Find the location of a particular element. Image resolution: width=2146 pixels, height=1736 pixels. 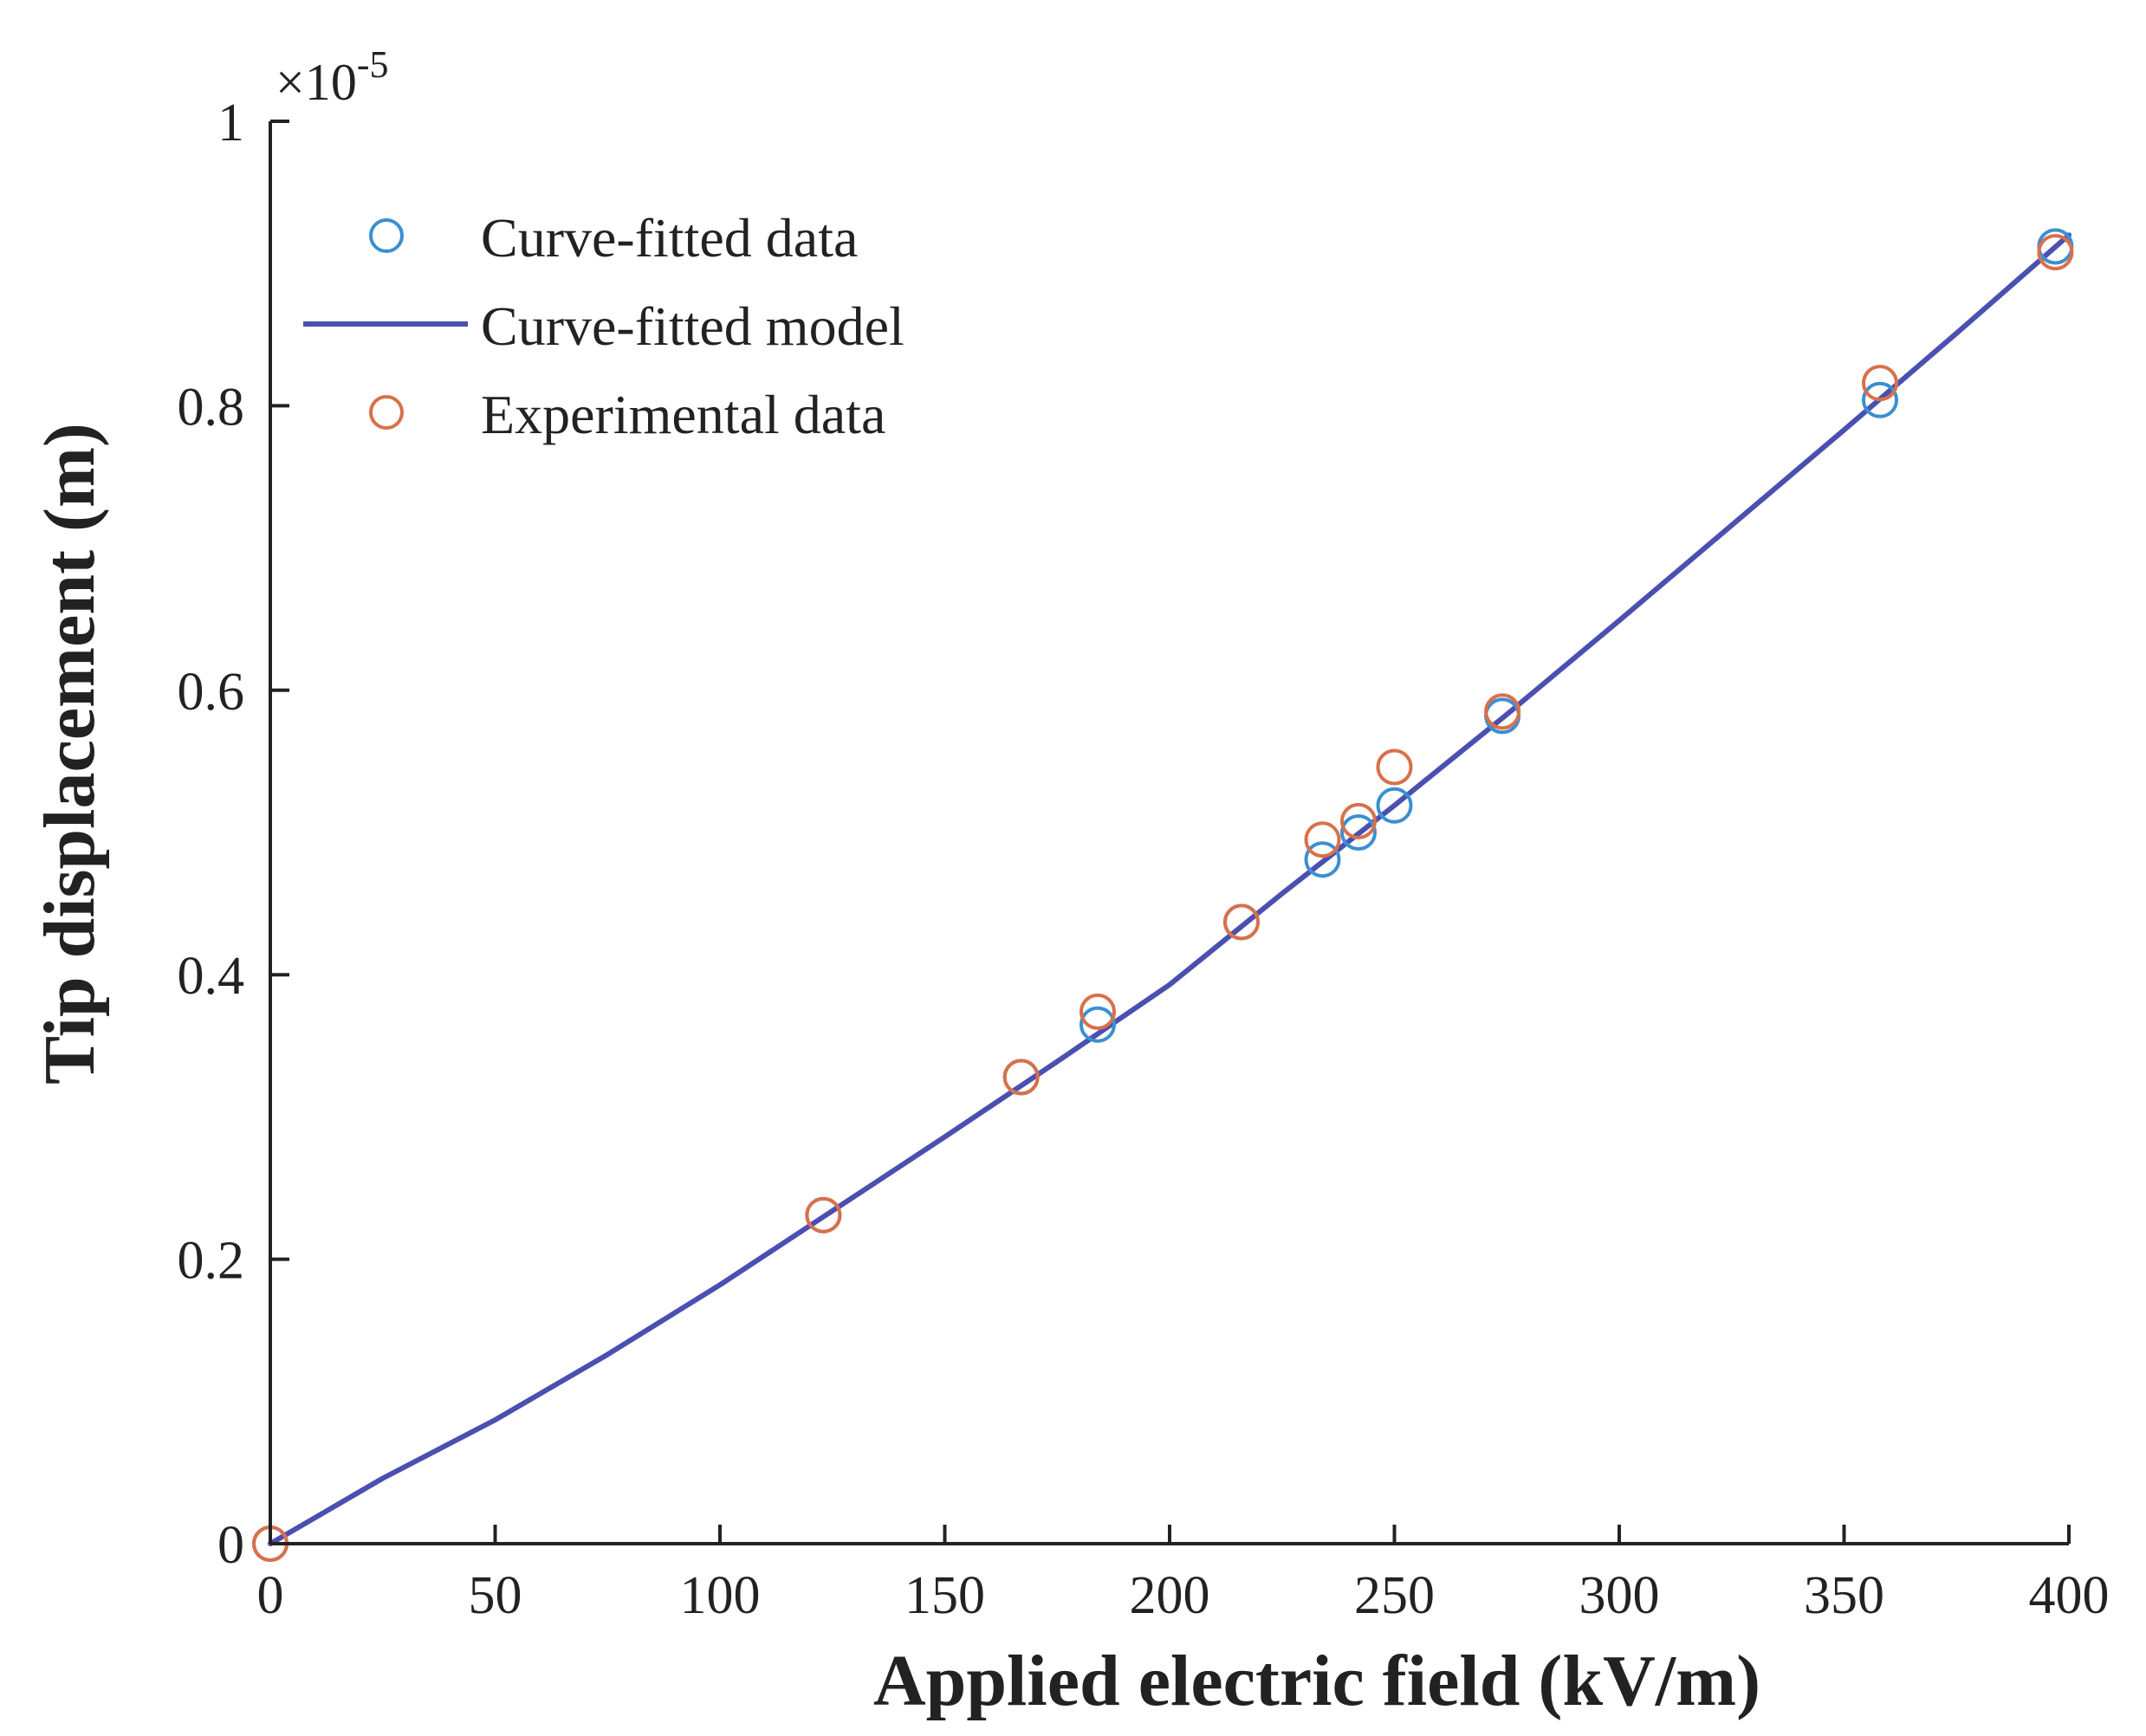

x-tick-label: 50 is located at coordinates (496, 1596).